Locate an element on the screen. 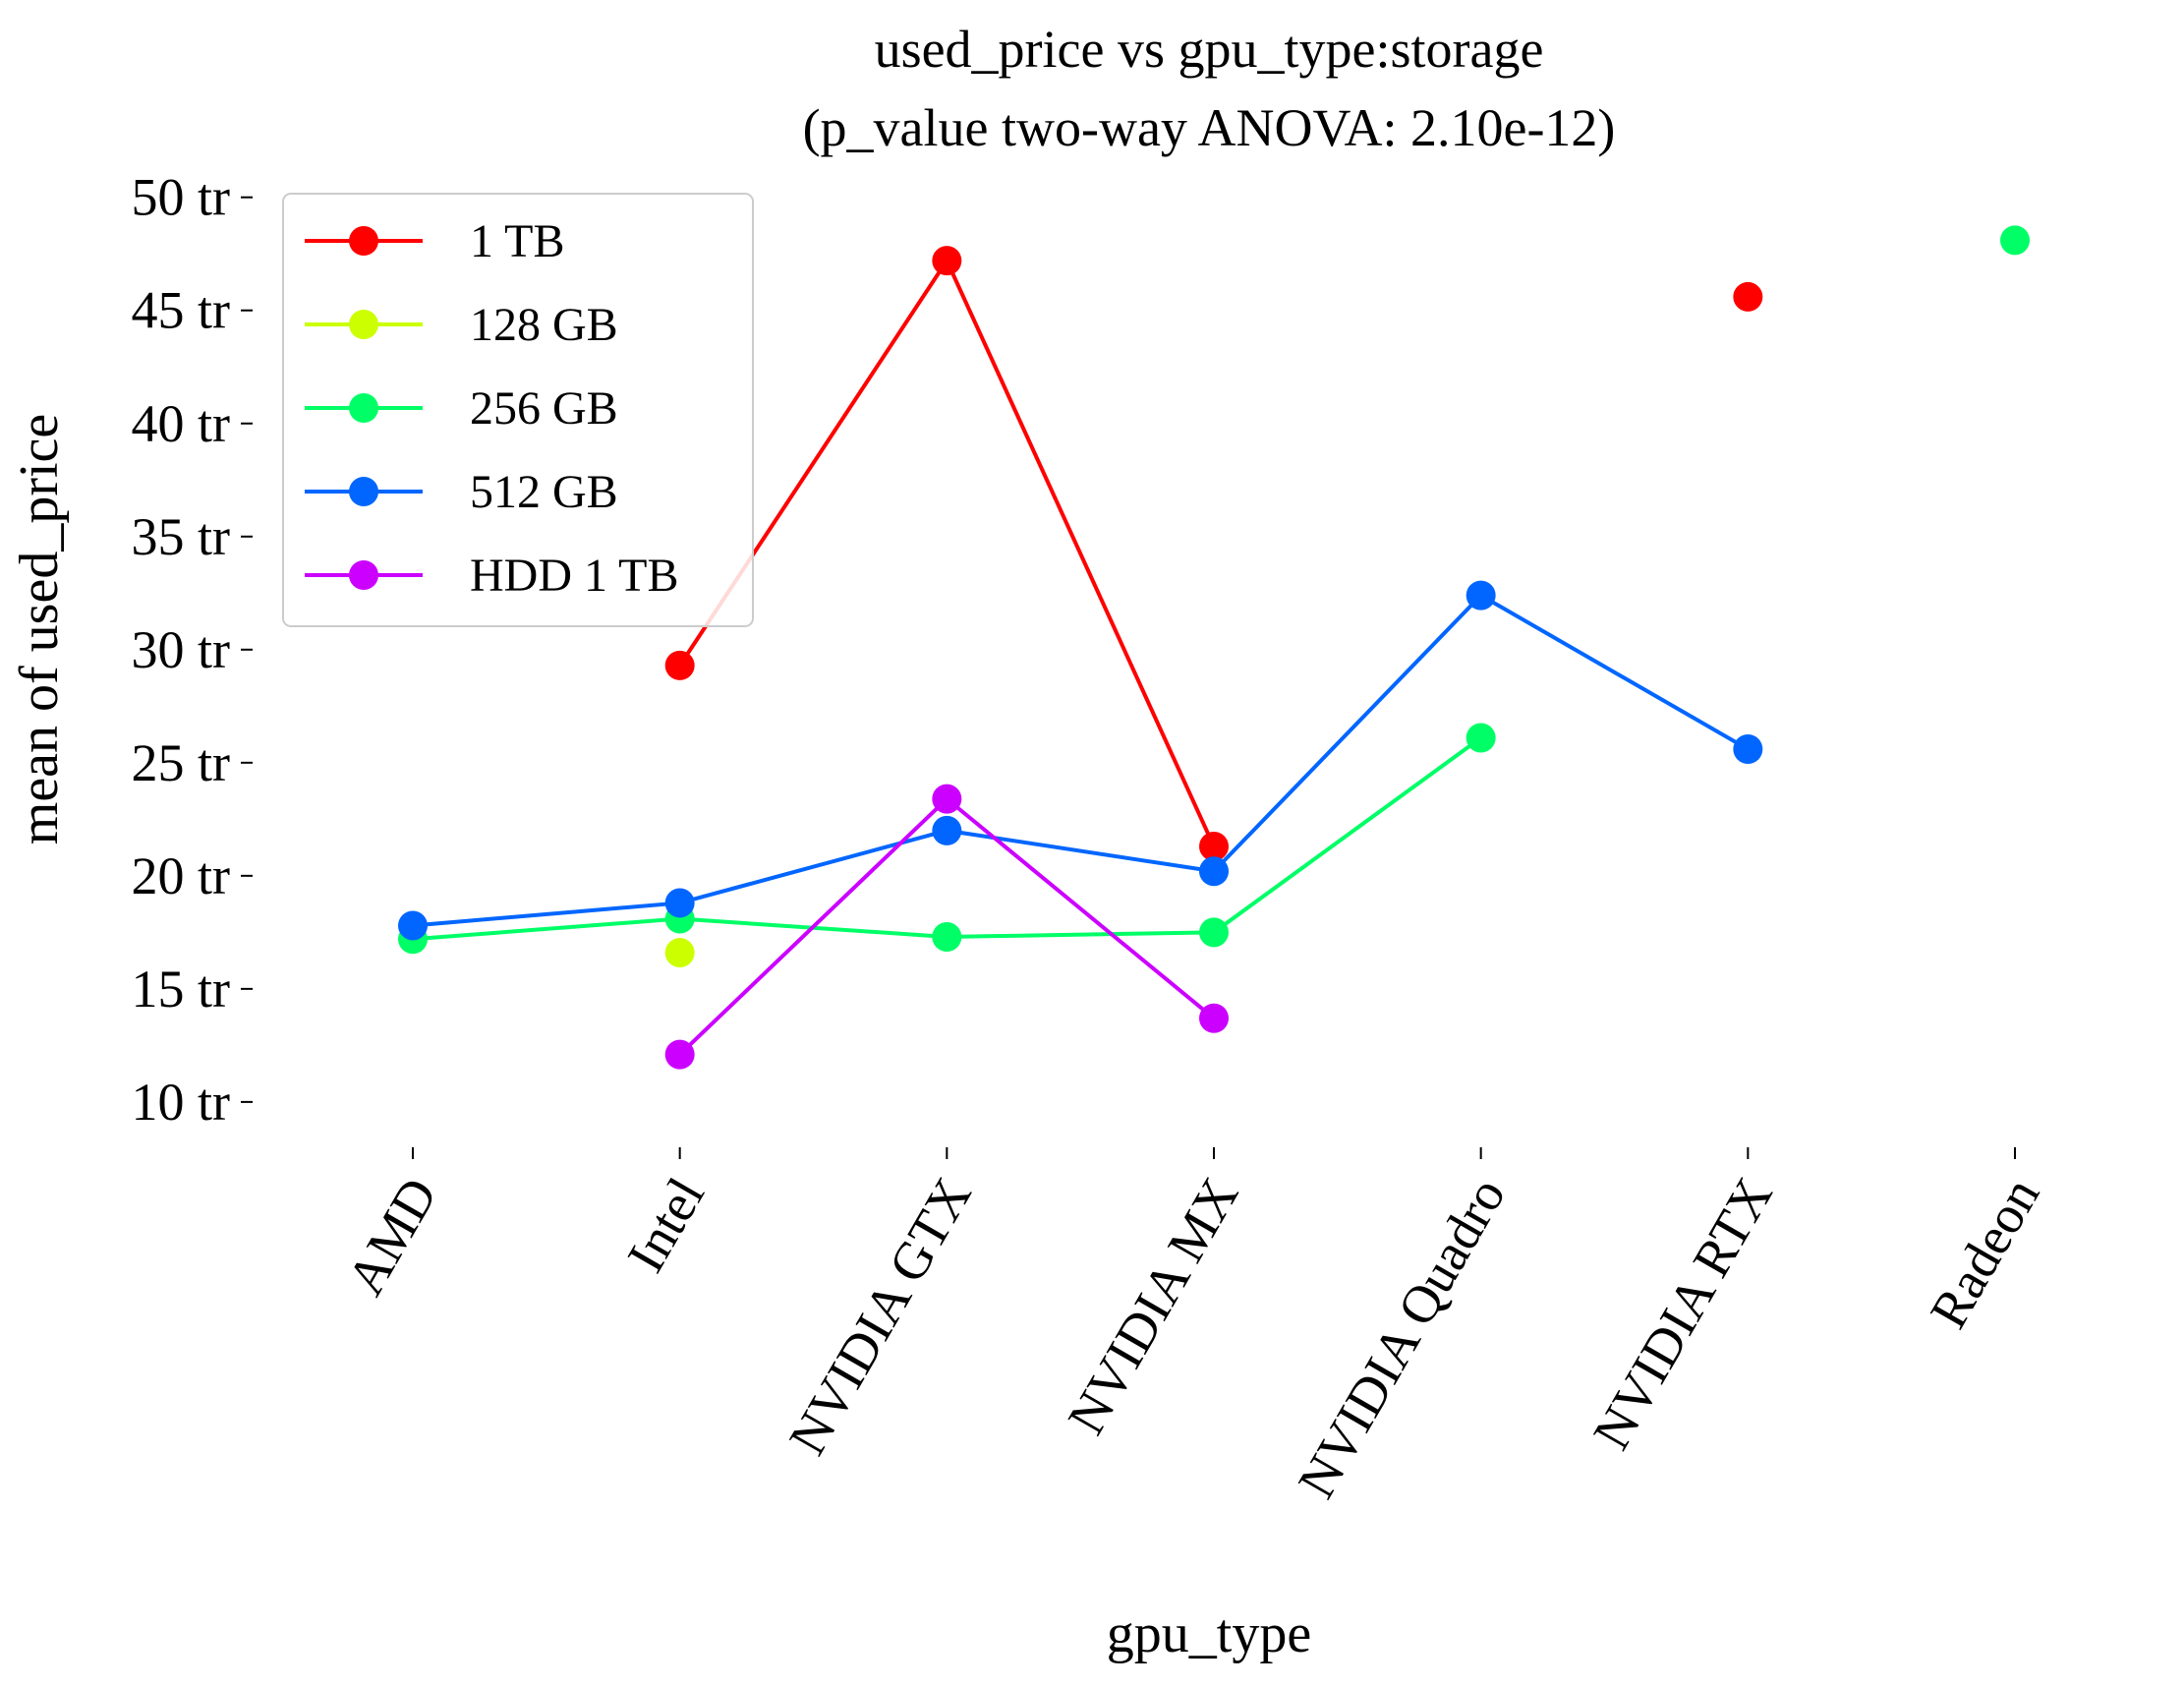 The image size is (2184, 1688). legend-label: 512 GB is located at coordinates (544, 492).